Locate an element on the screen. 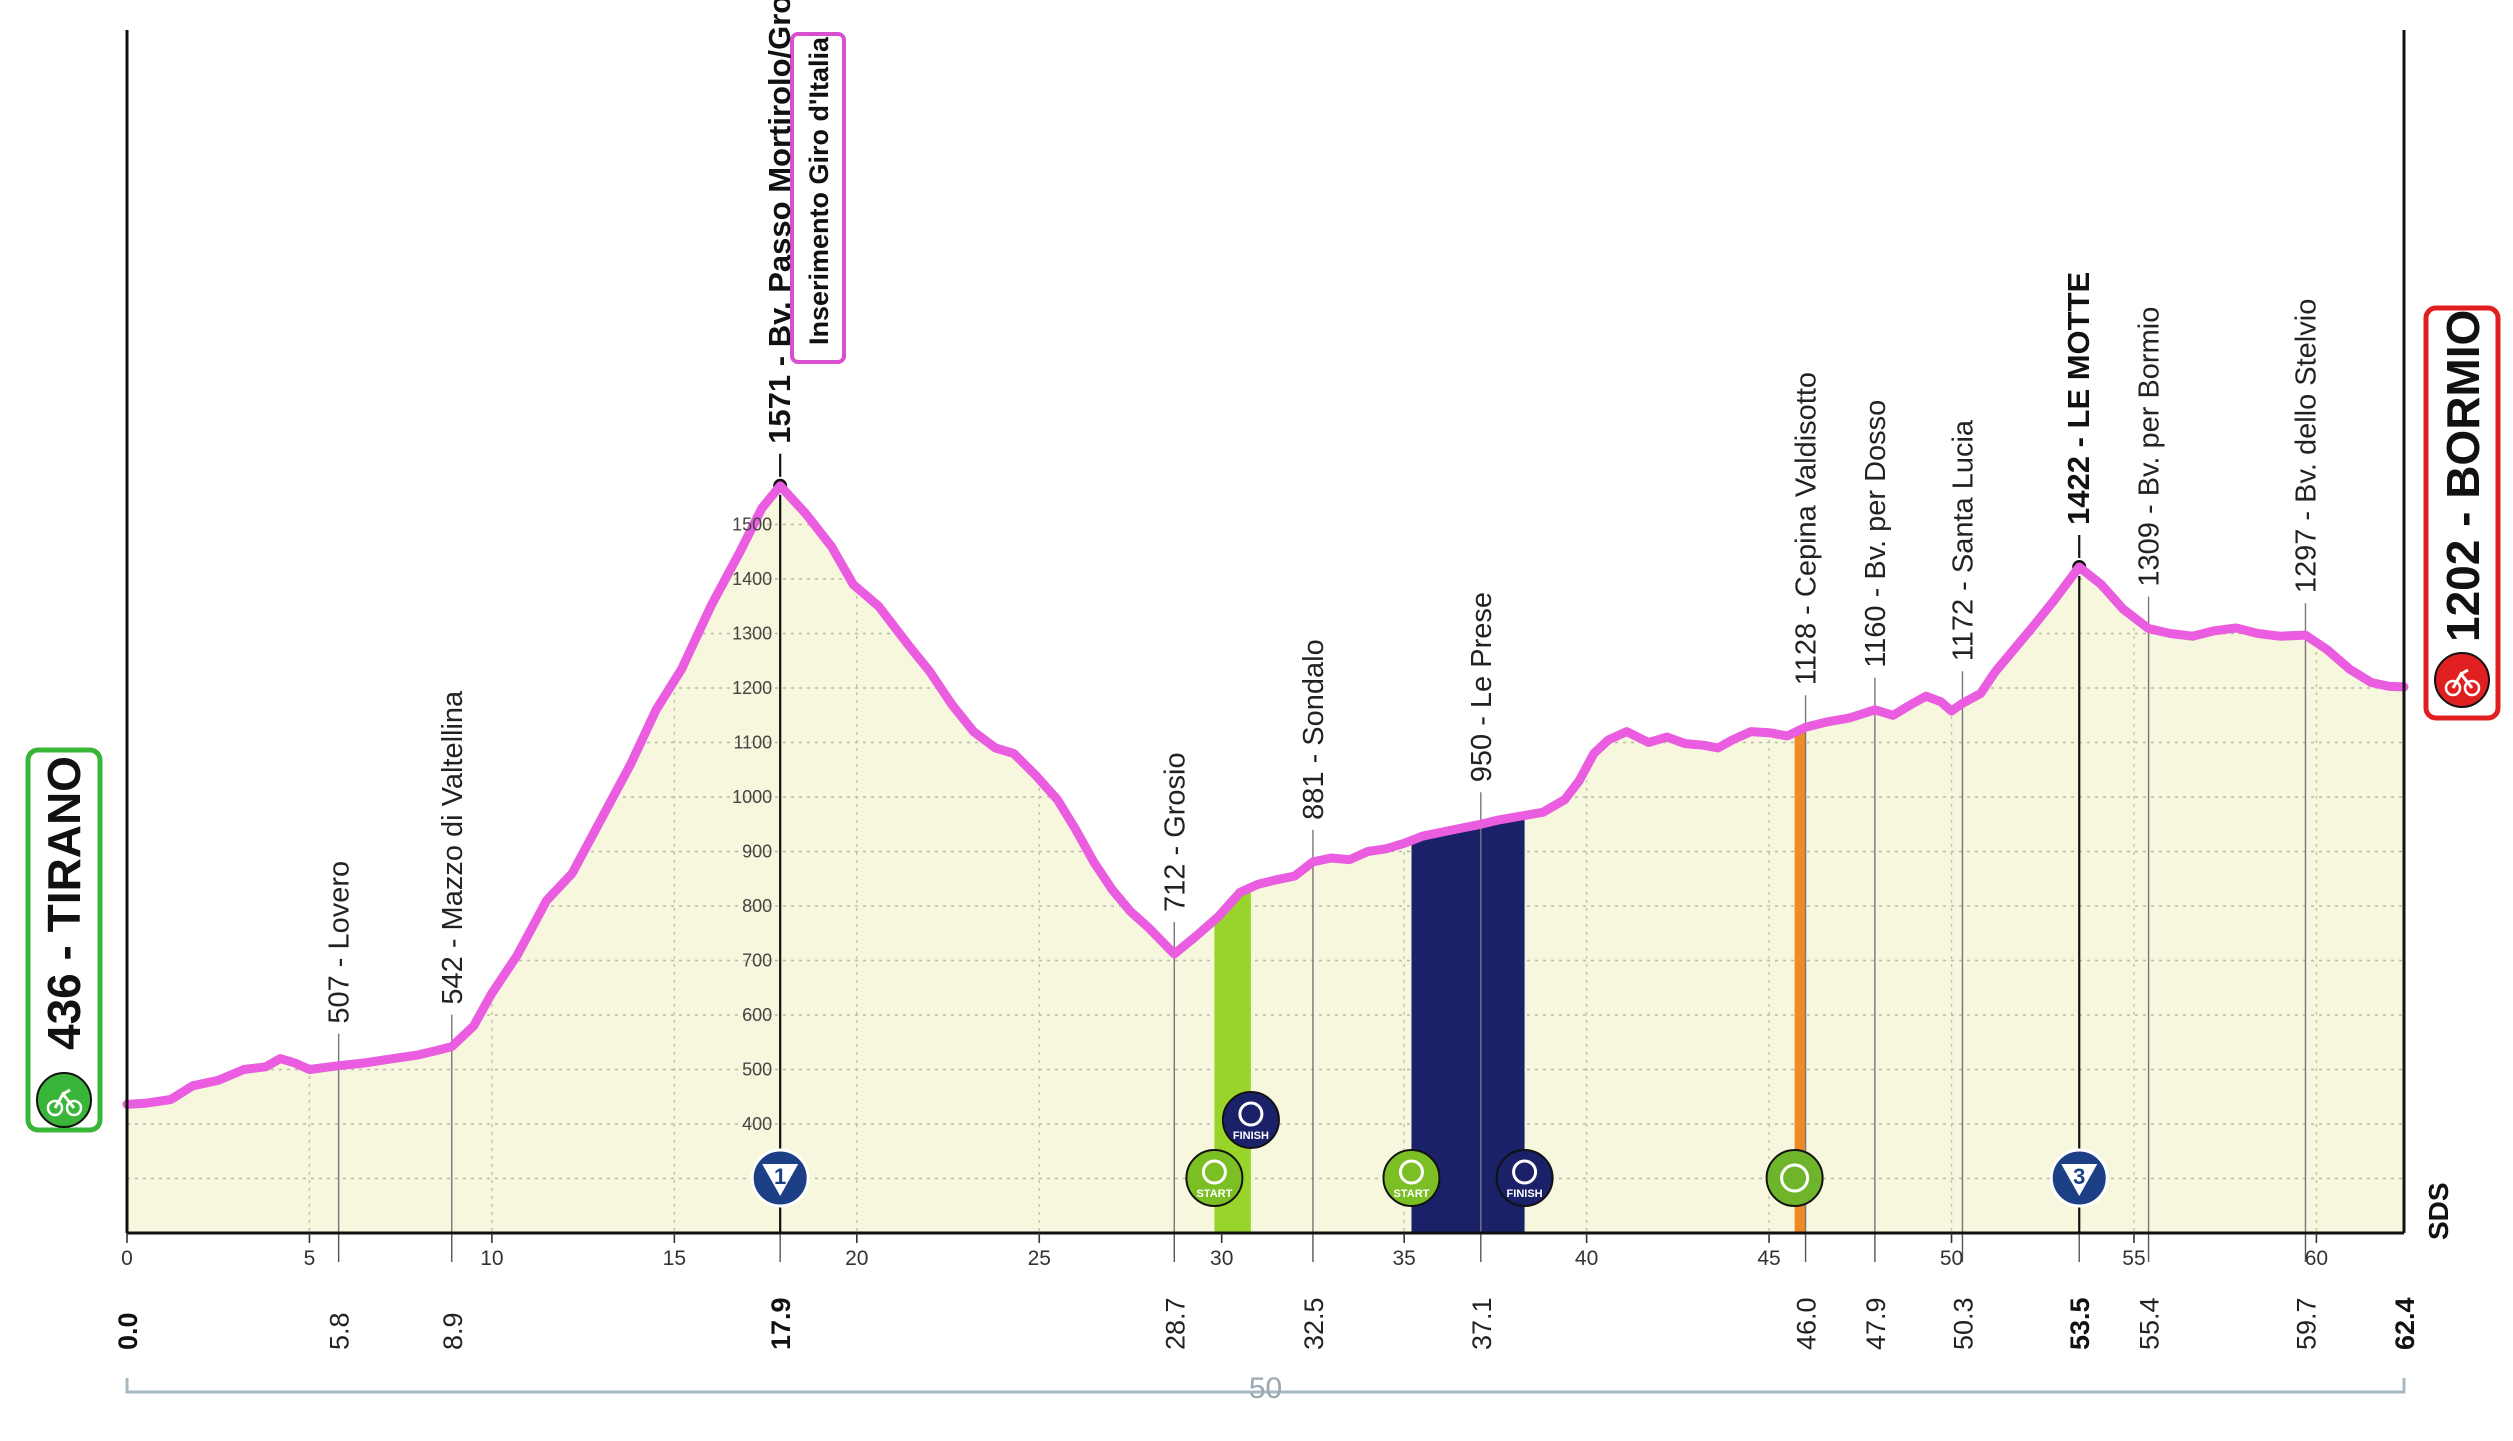  kom-category-label: 1 is located at coordinates (780, 1176).